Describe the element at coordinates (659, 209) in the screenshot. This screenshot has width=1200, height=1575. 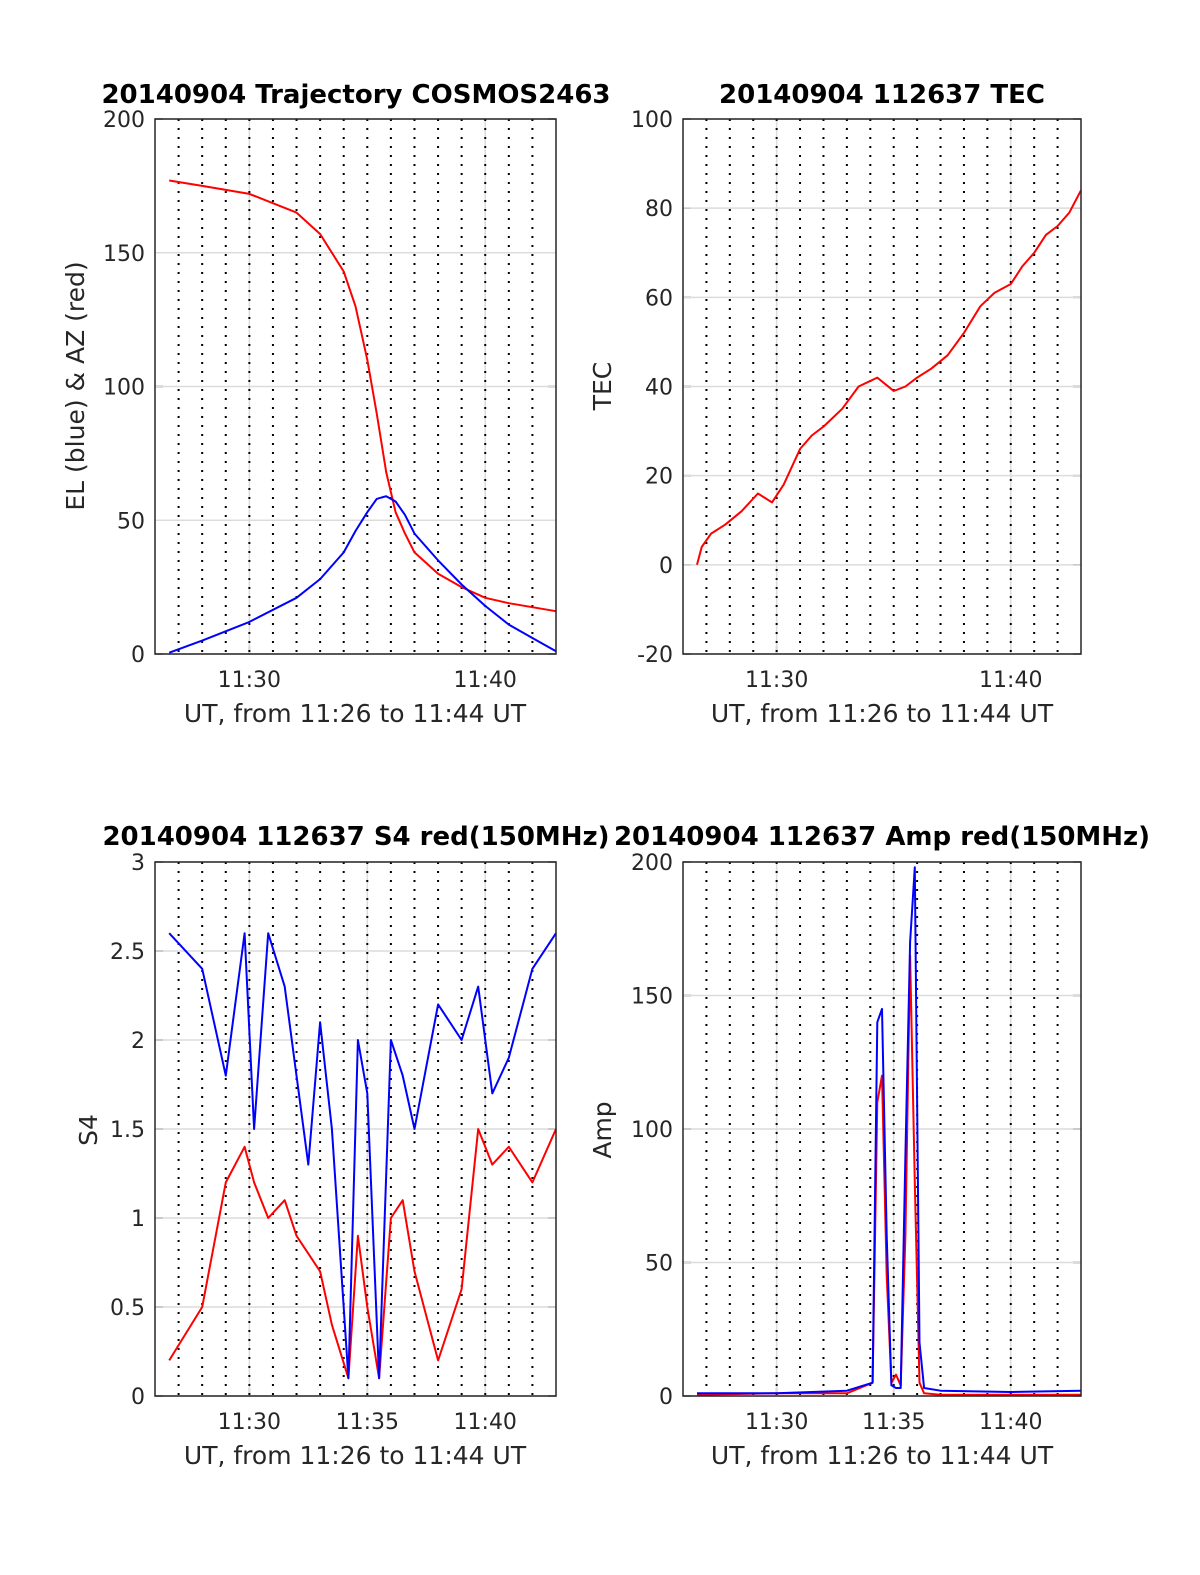
I see `y-tick-label: 80` at that location.